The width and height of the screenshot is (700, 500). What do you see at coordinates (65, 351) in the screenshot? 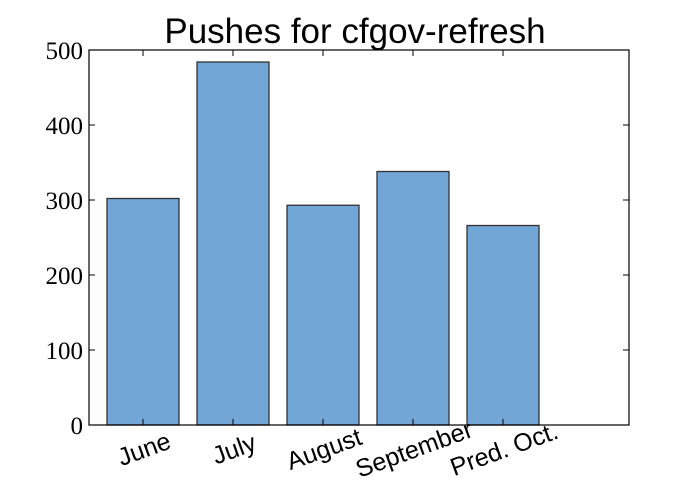
I see `y-tick-label: 100` at bounding box center [65, 351].